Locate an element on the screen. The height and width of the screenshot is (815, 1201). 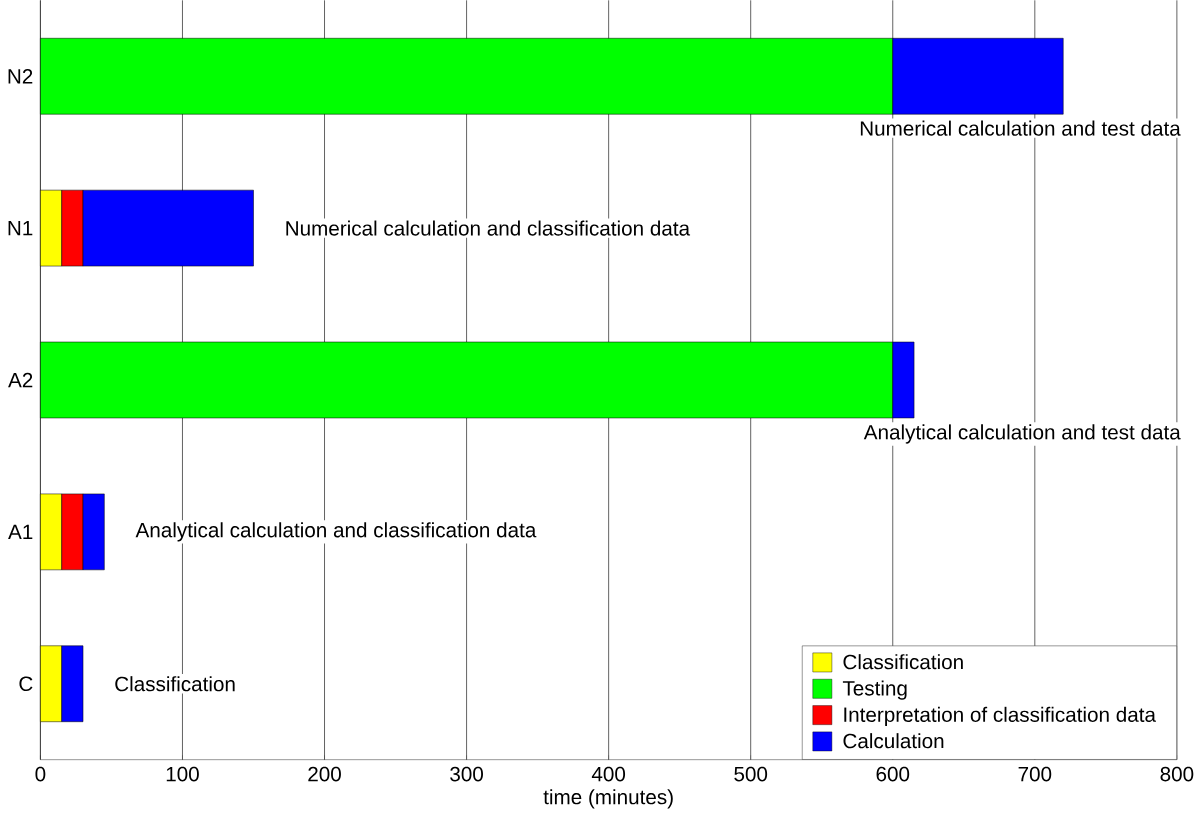
x-tick-label: 400 is located at coordinates (608, 774).